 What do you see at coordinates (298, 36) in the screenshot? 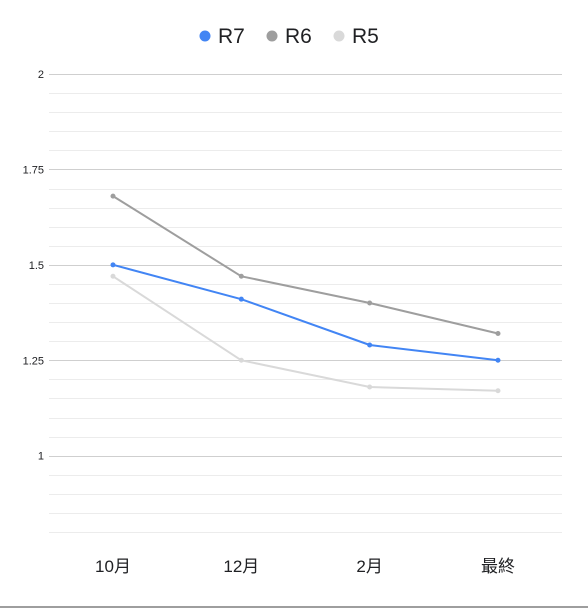
I see `legend-label: R6` at bounding box center [298, 36].